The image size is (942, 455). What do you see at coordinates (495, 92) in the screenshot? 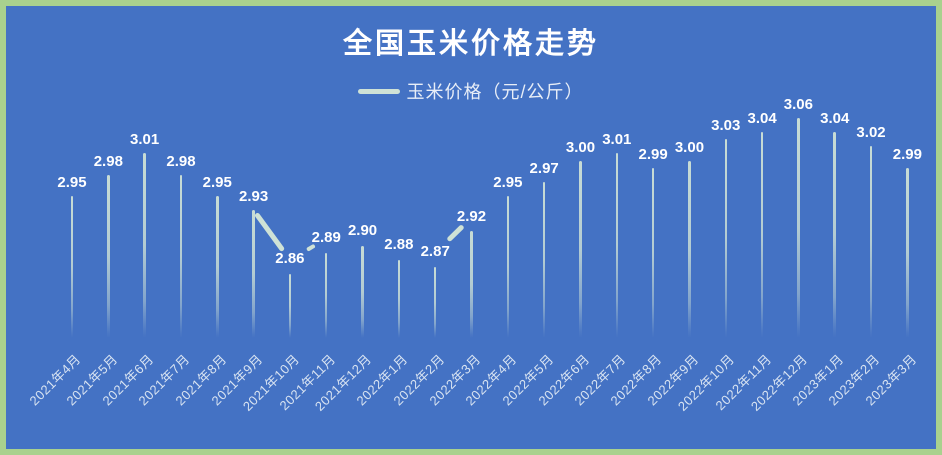
I see `legend-series-label: 玉米价格（元/公斤）` at bounding box center [495, 92].